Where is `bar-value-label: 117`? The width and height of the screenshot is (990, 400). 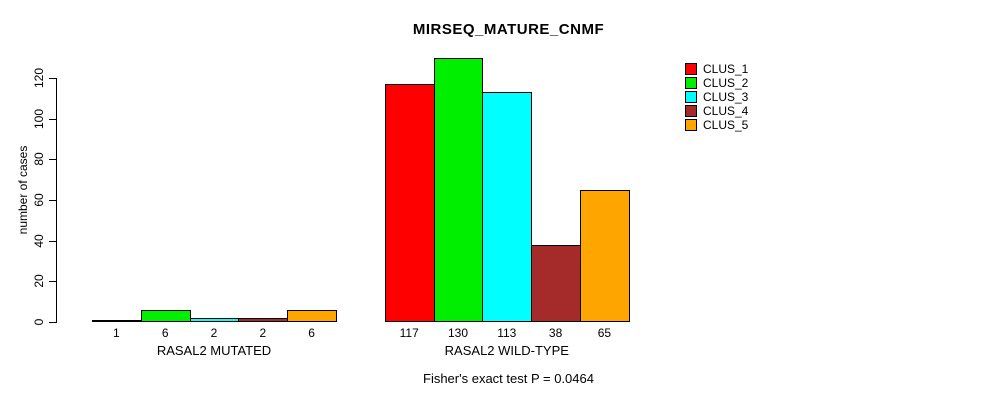 bar-value-label: 117 is located at coordinates (409, 333).